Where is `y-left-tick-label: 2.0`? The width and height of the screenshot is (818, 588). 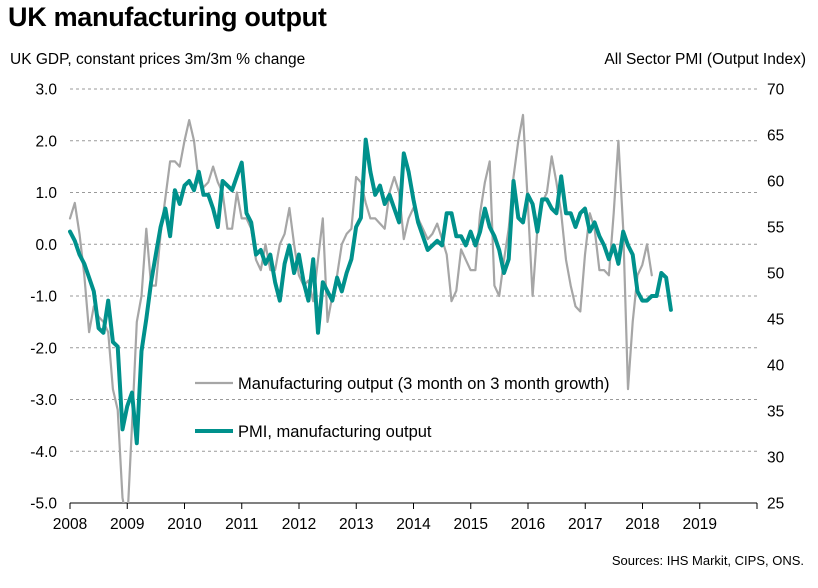 y-left-tick-label: 2.0 is located at coordinates (46, 141).